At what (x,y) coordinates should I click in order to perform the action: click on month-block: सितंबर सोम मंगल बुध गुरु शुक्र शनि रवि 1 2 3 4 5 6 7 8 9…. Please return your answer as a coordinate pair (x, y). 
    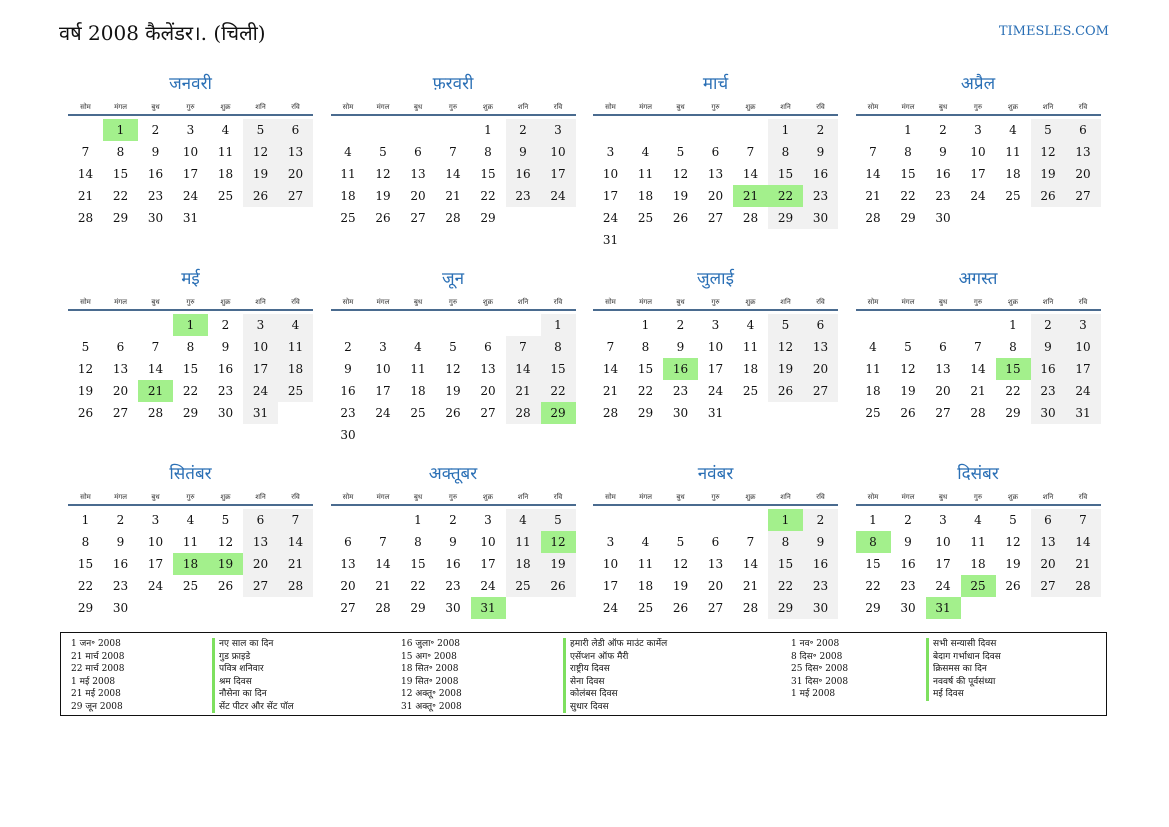
    Looking at the image, I should click on (190, 559).